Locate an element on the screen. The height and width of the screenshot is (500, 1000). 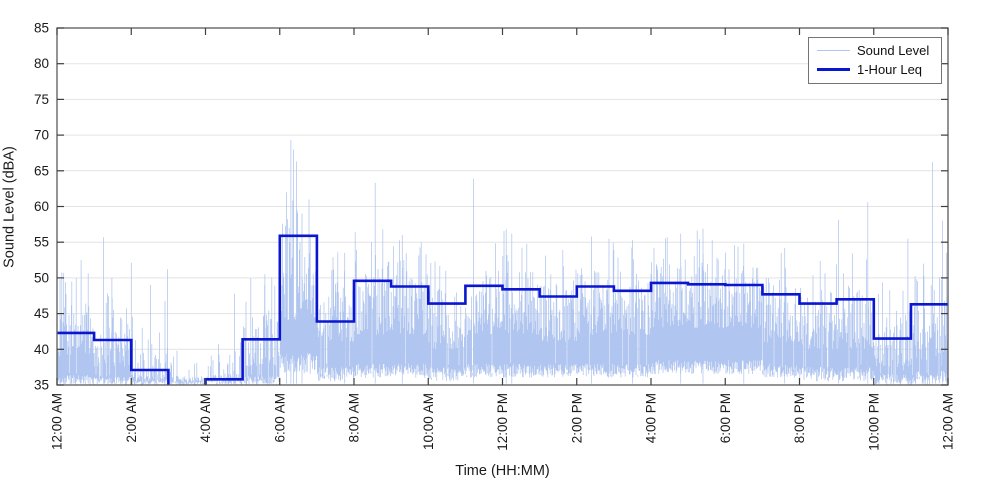
svg-text: 70 is located at coordinates (41, 135).